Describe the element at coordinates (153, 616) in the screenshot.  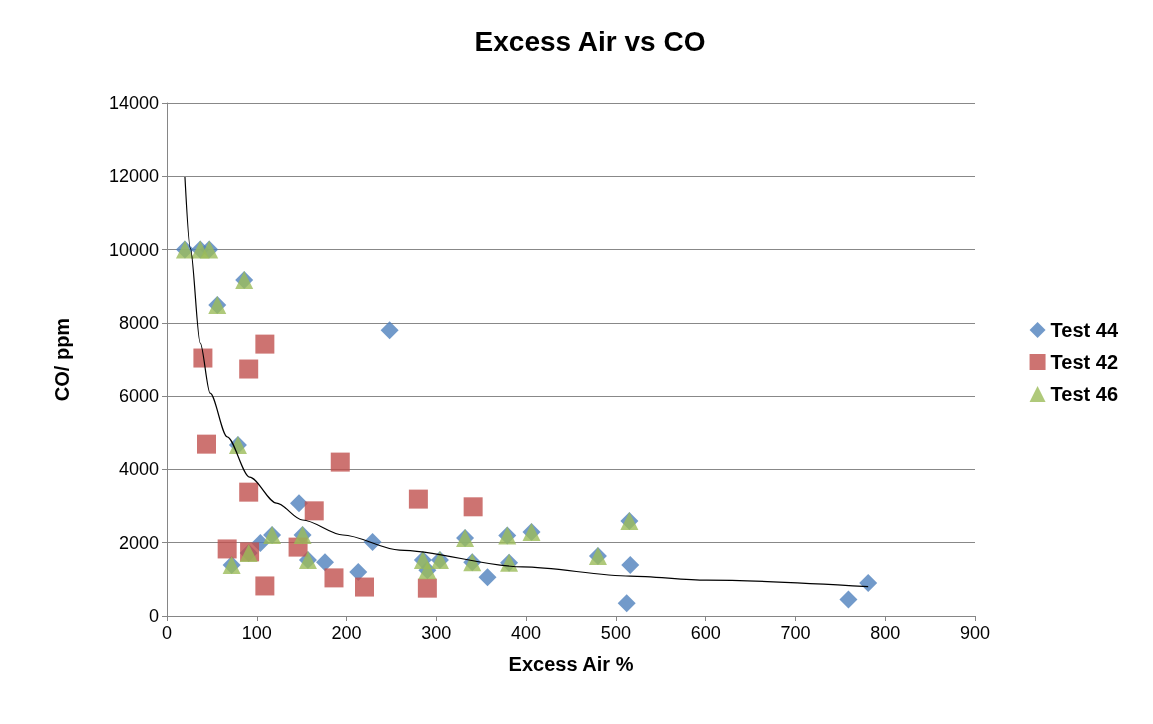
I see `y-tick-label: 0` at that location.